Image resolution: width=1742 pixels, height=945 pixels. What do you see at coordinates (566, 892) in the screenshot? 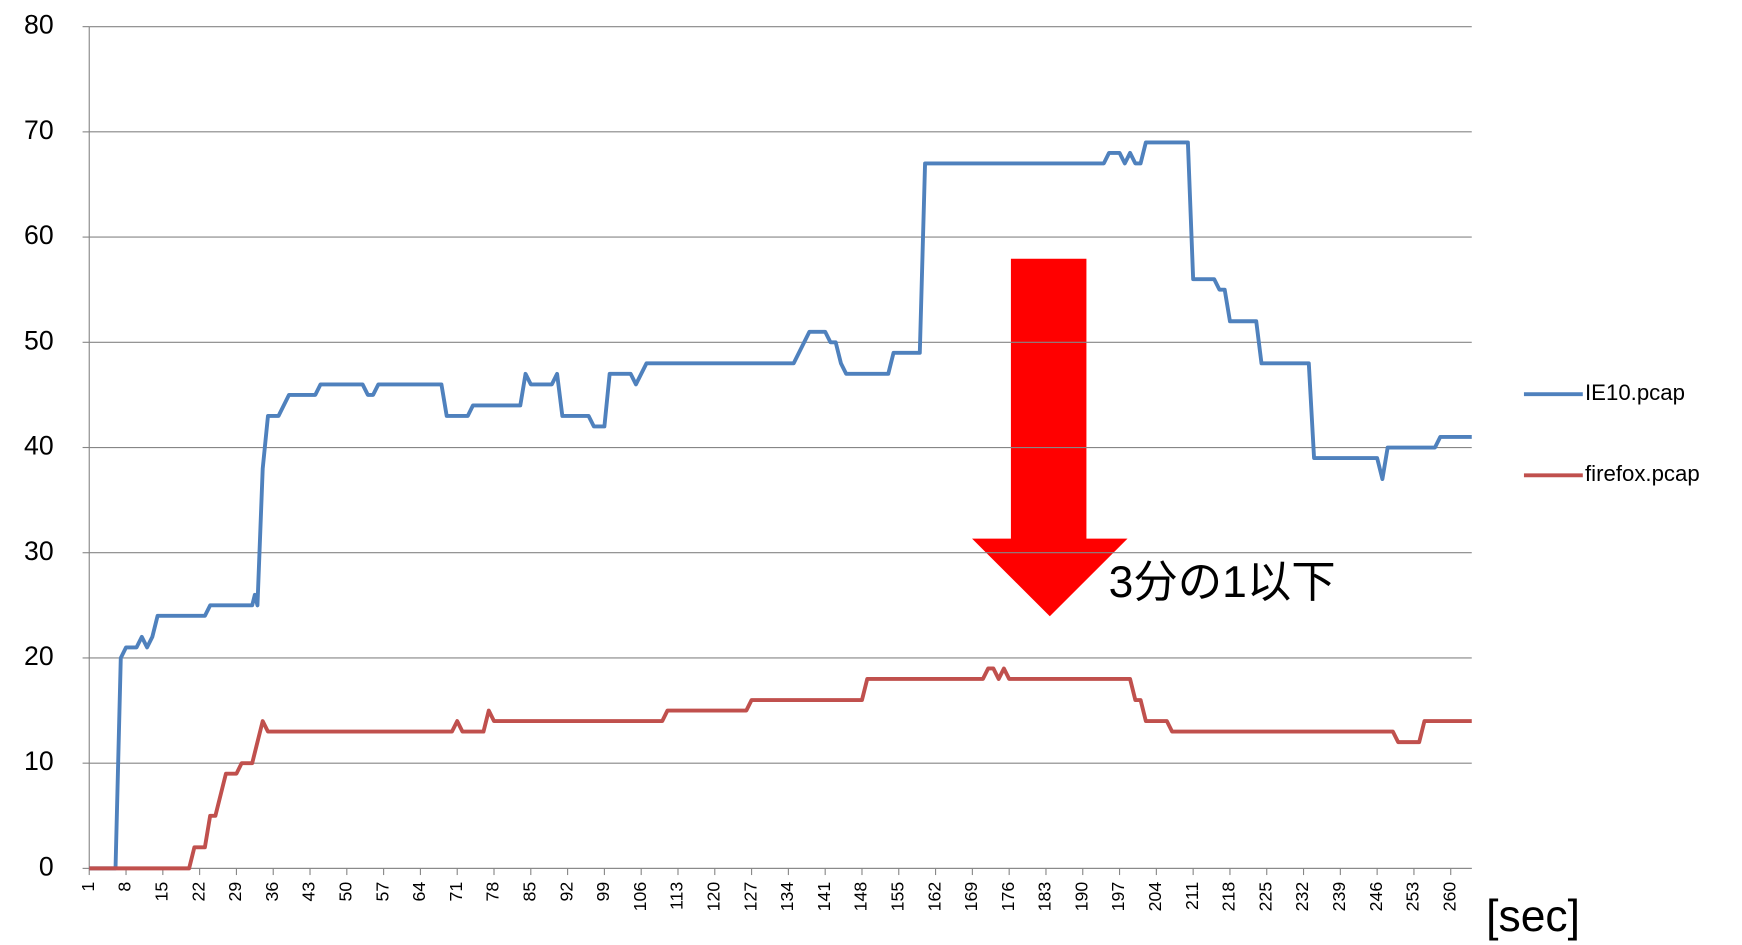
I see `x-tick-label: 92` at bounding box center [566, 892].